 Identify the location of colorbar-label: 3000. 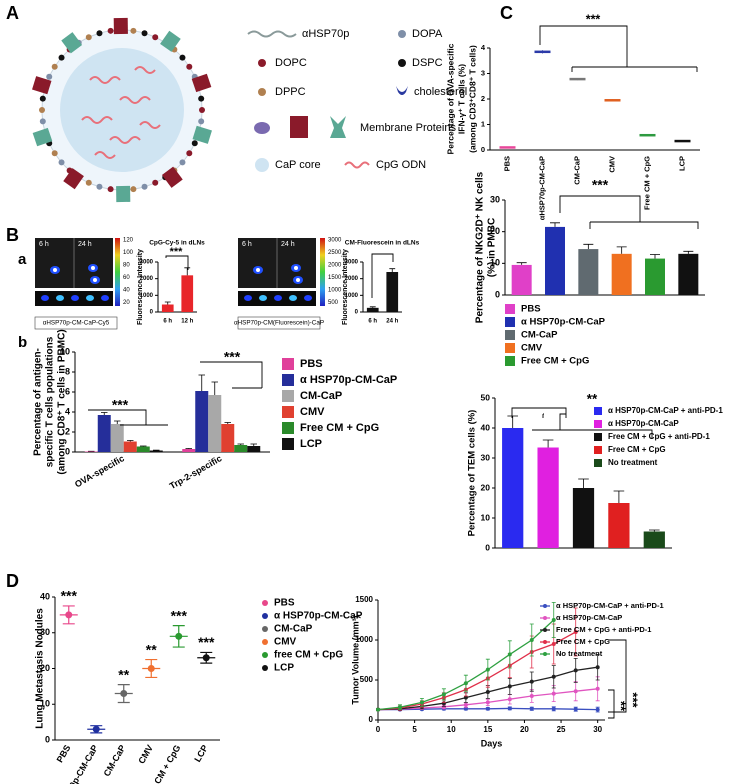
(335, 241).